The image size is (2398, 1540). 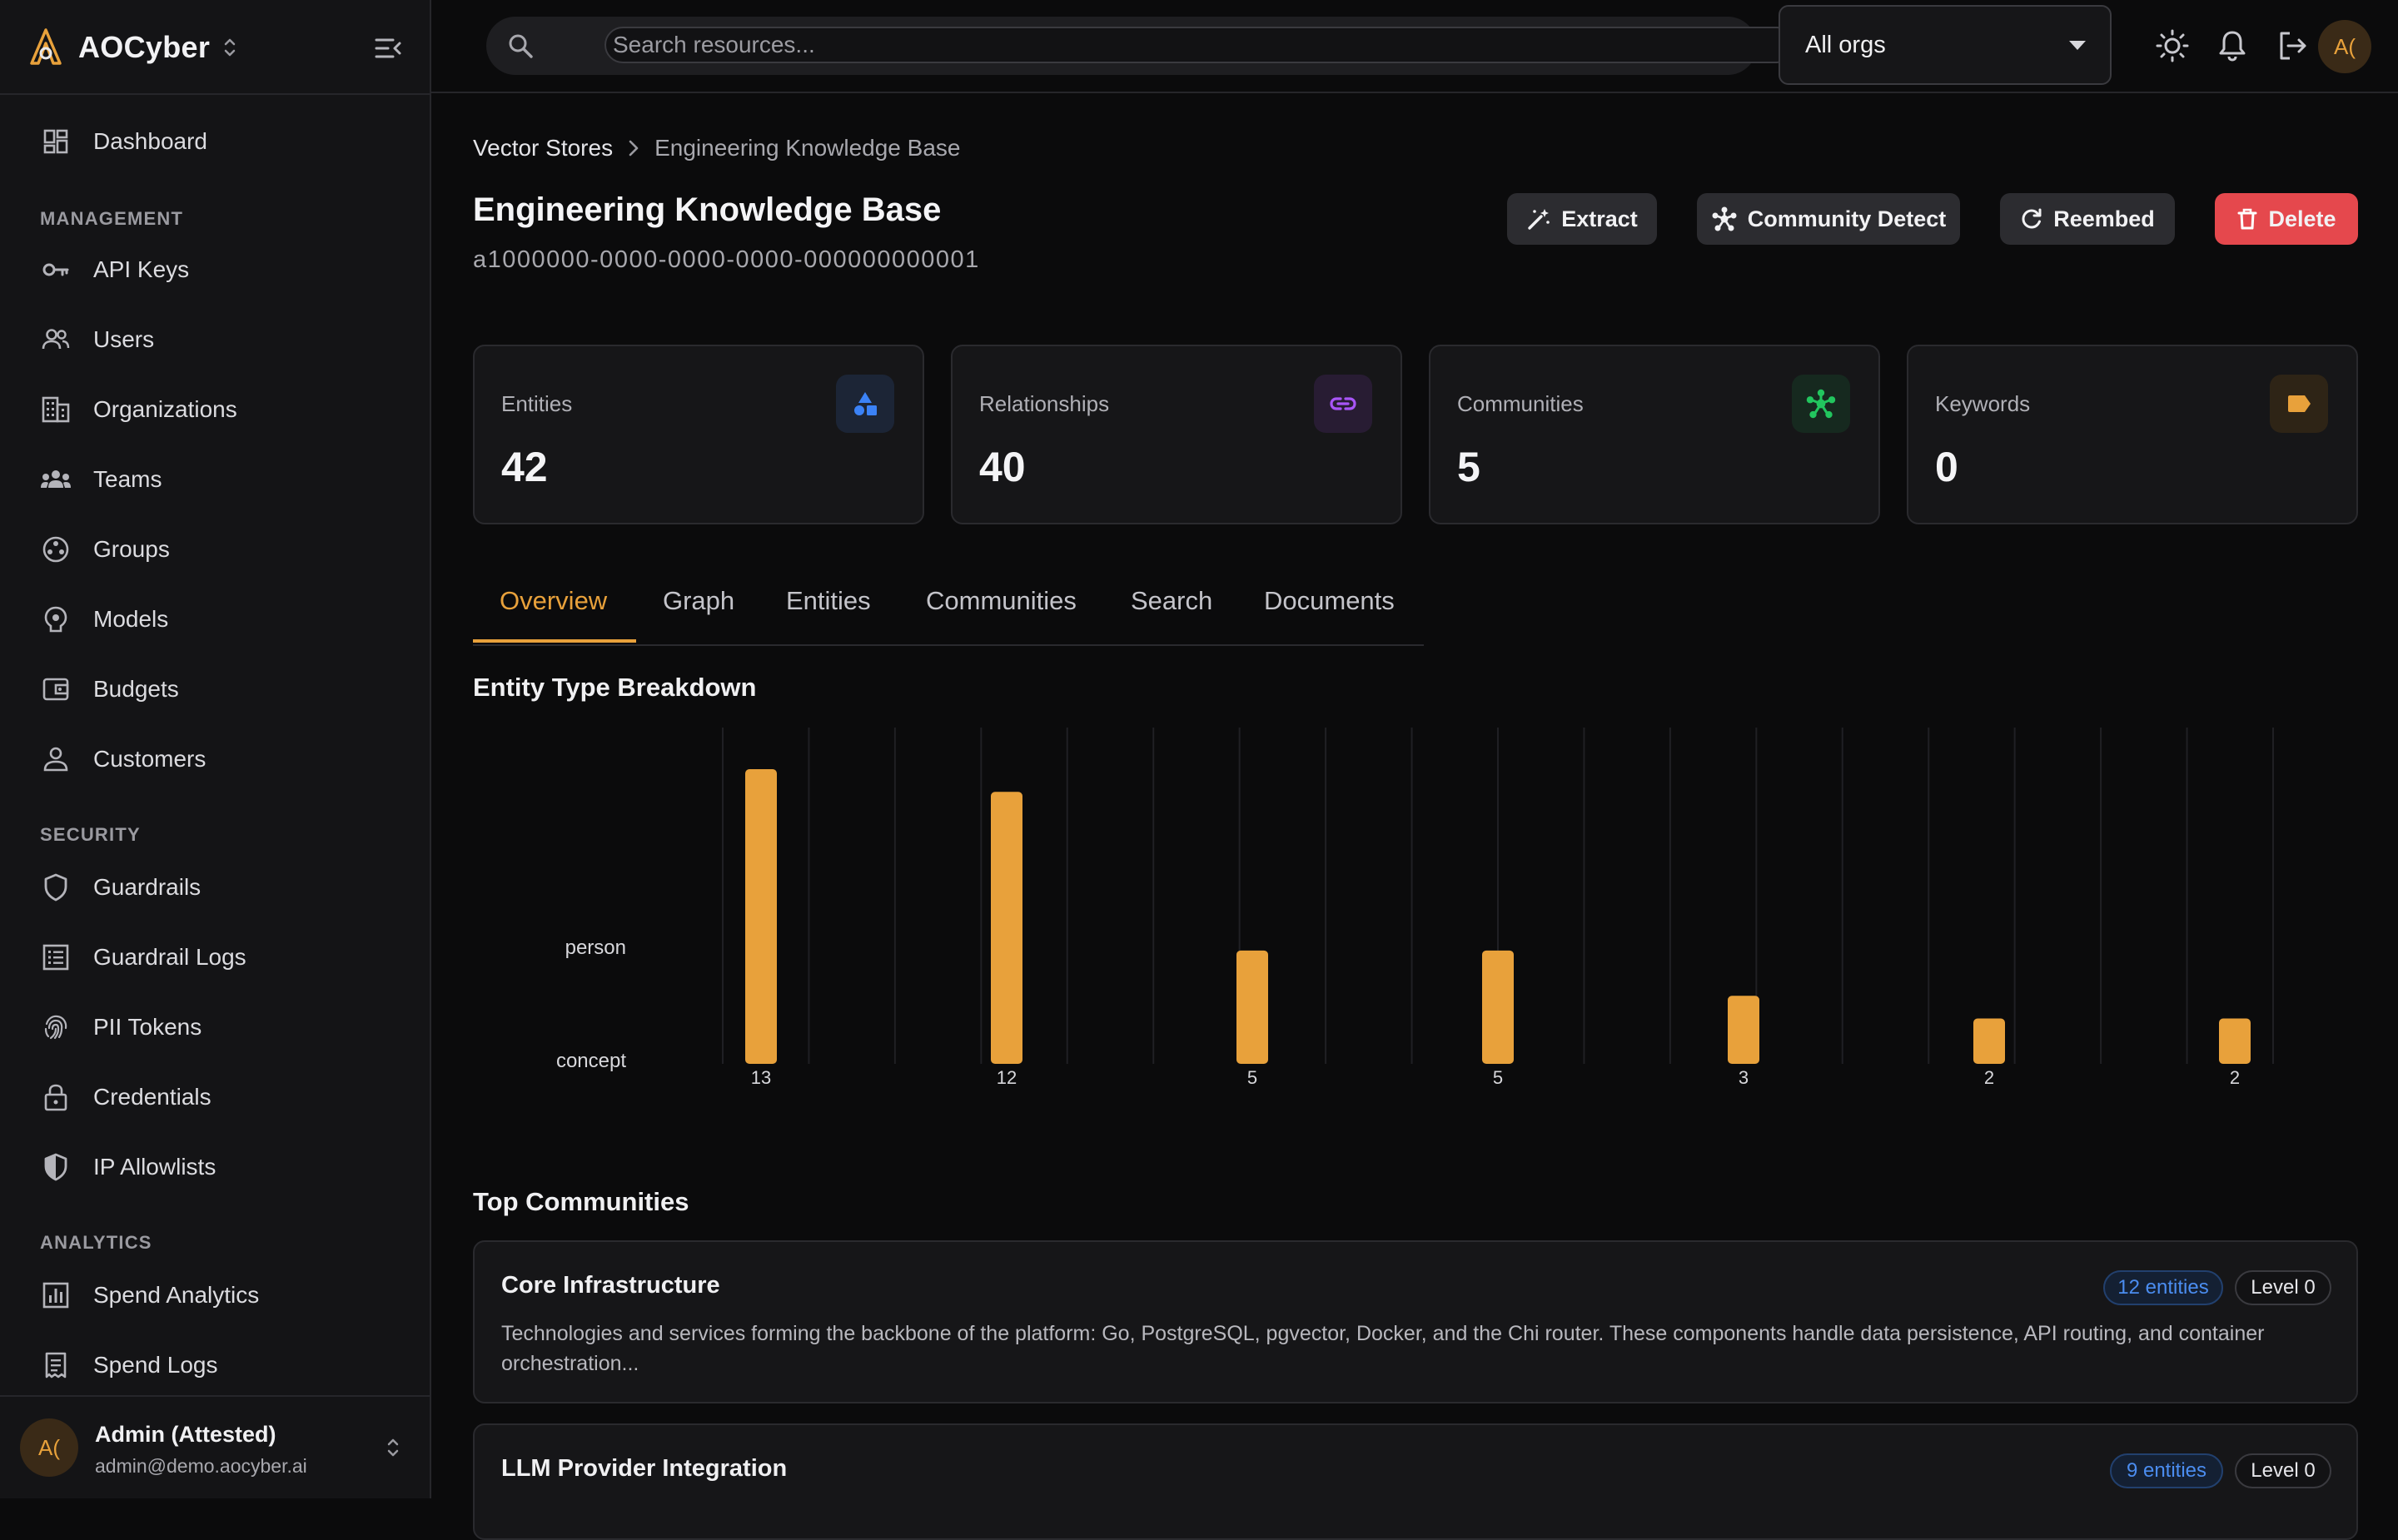 I want to click on tab-graph: Graph, so click(x=699, y=600).